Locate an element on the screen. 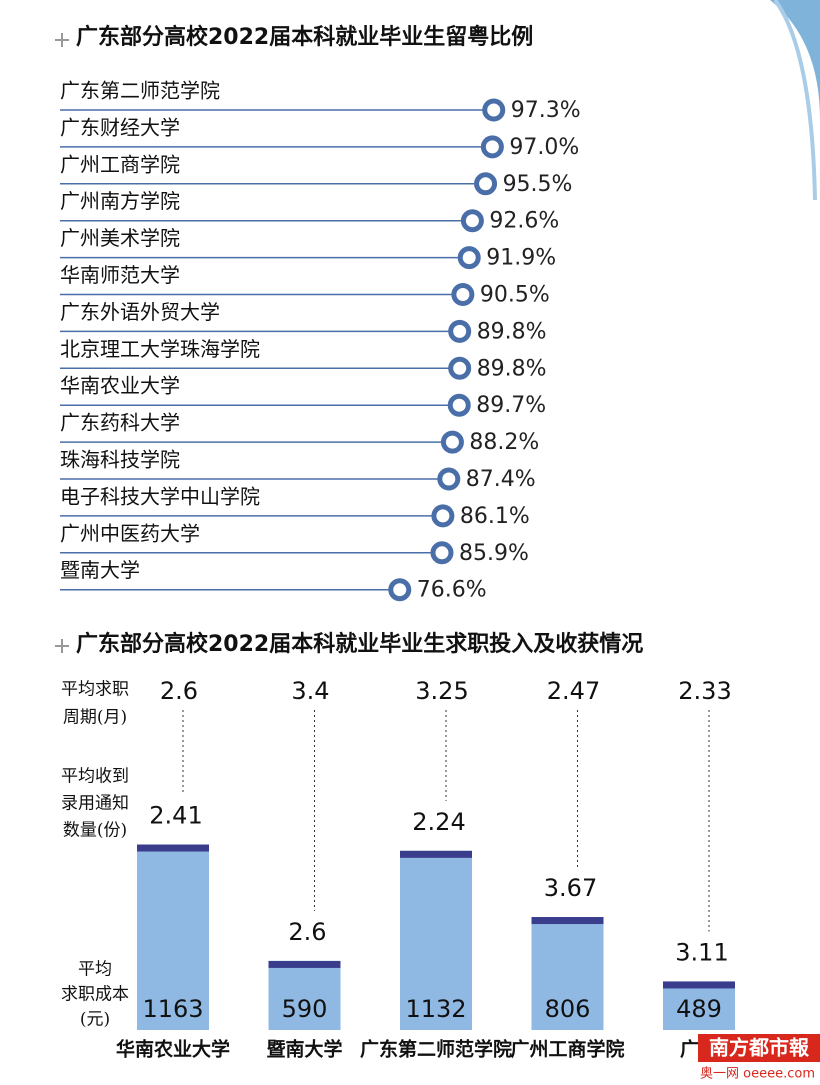 The width and height of the screenshot is (820, 1085). value-label: 91.9% is located at coordinates (521, 258).